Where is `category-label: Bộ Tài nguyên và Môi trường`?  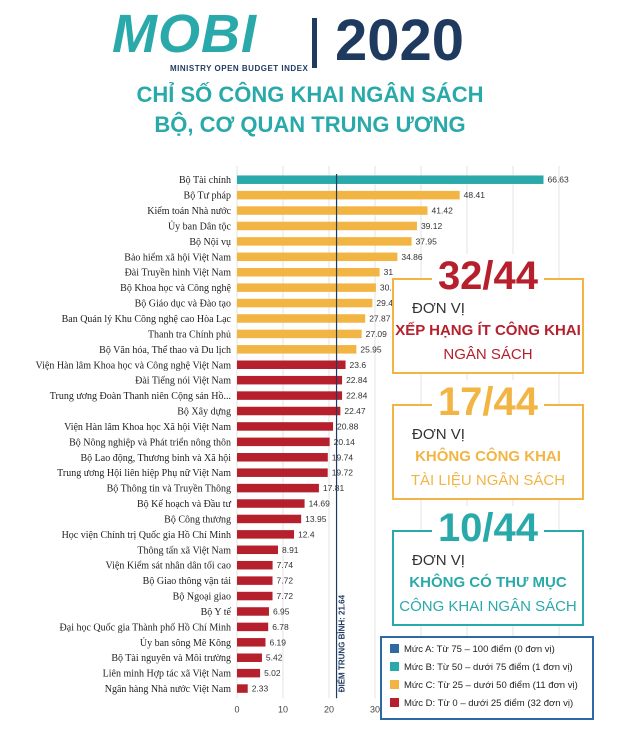
category-label: Bộ Tài nguyên và Môi trường is located at coordinates (171, 658).